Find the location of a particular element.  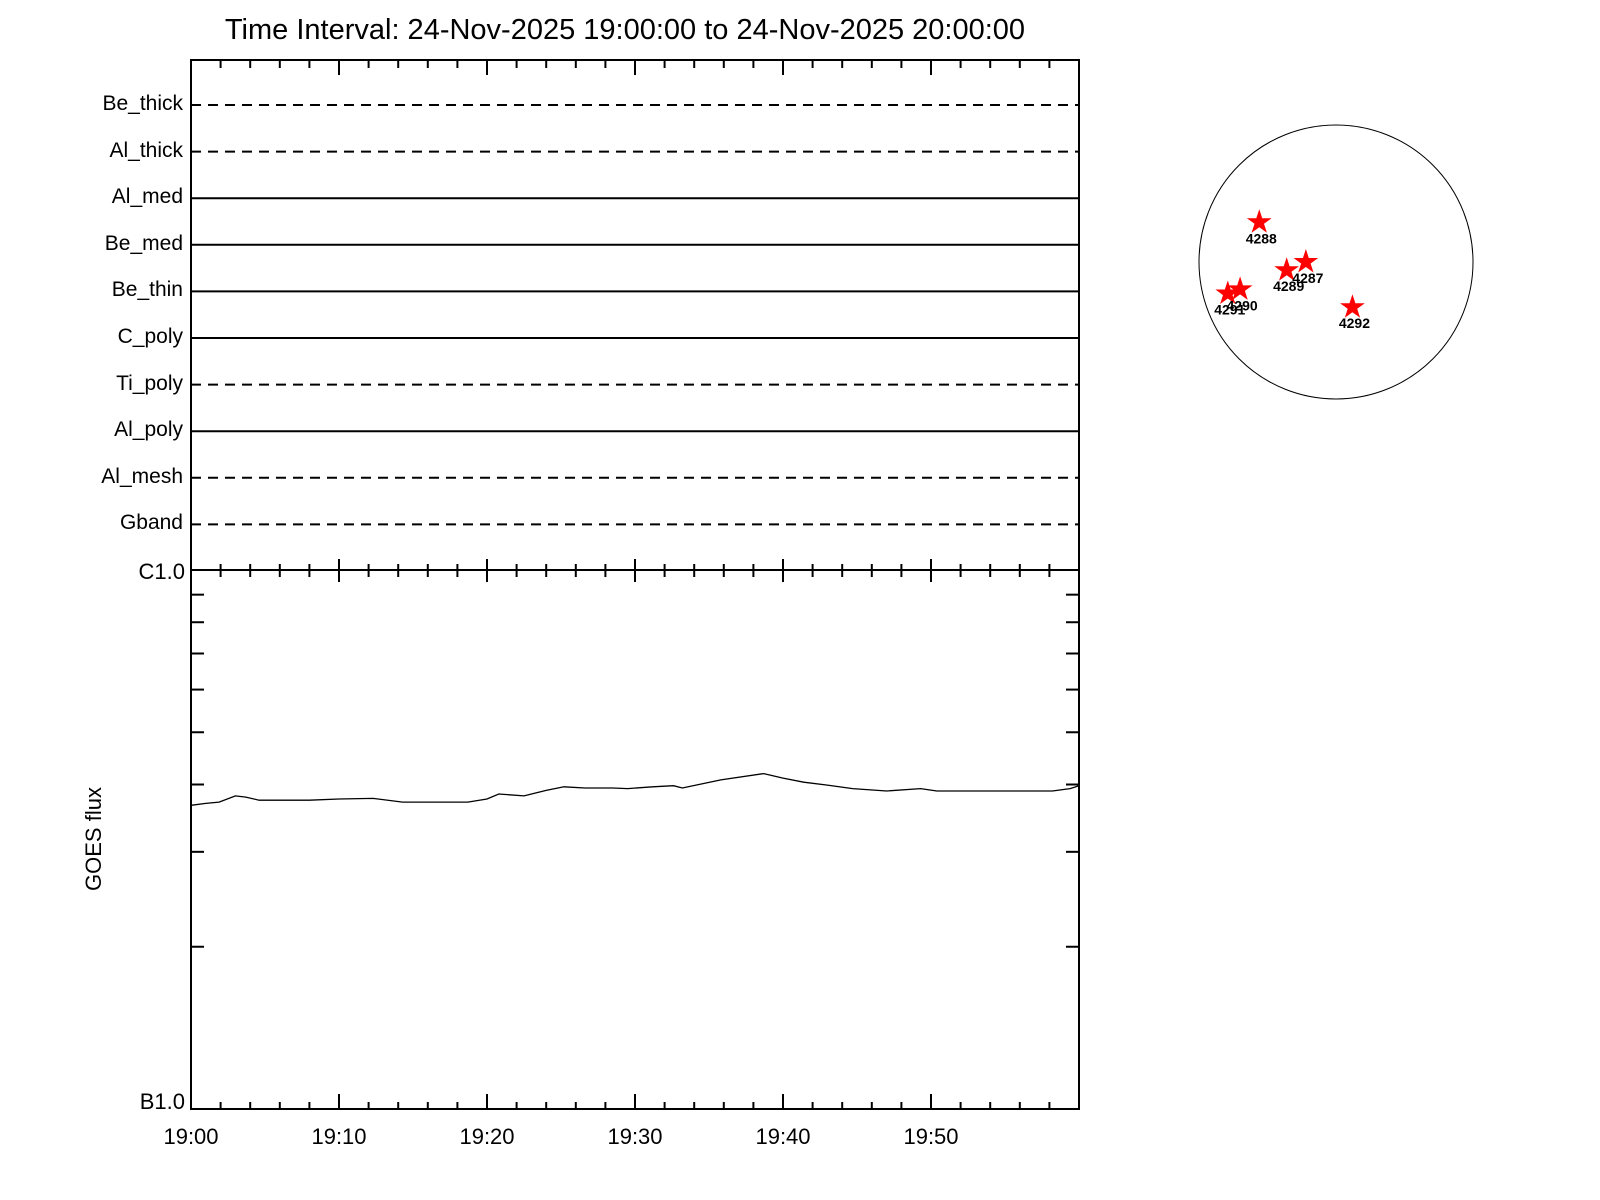

filter-label-Al_poly: Al_poly is located at coordinates (148, 430).